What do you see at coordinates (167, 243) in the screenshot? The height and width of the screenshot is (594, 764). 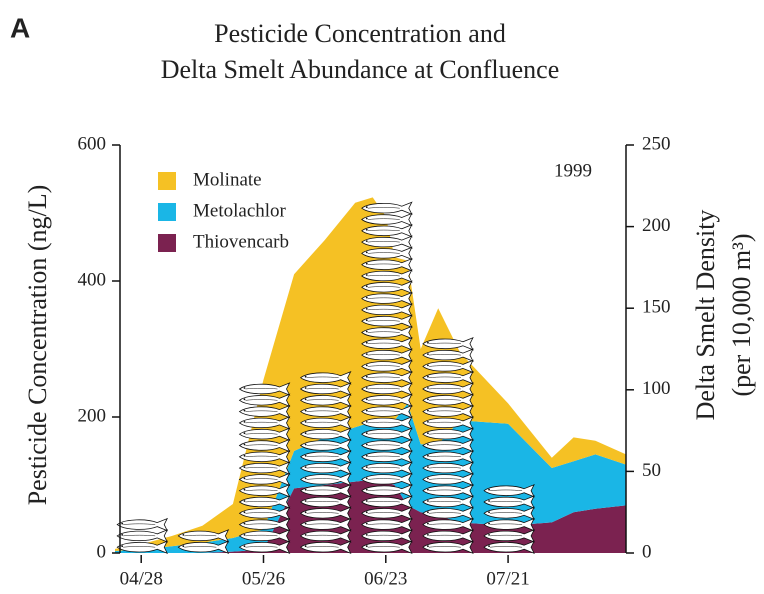 I see `legend-swatch` at bounding box center [167, 243].